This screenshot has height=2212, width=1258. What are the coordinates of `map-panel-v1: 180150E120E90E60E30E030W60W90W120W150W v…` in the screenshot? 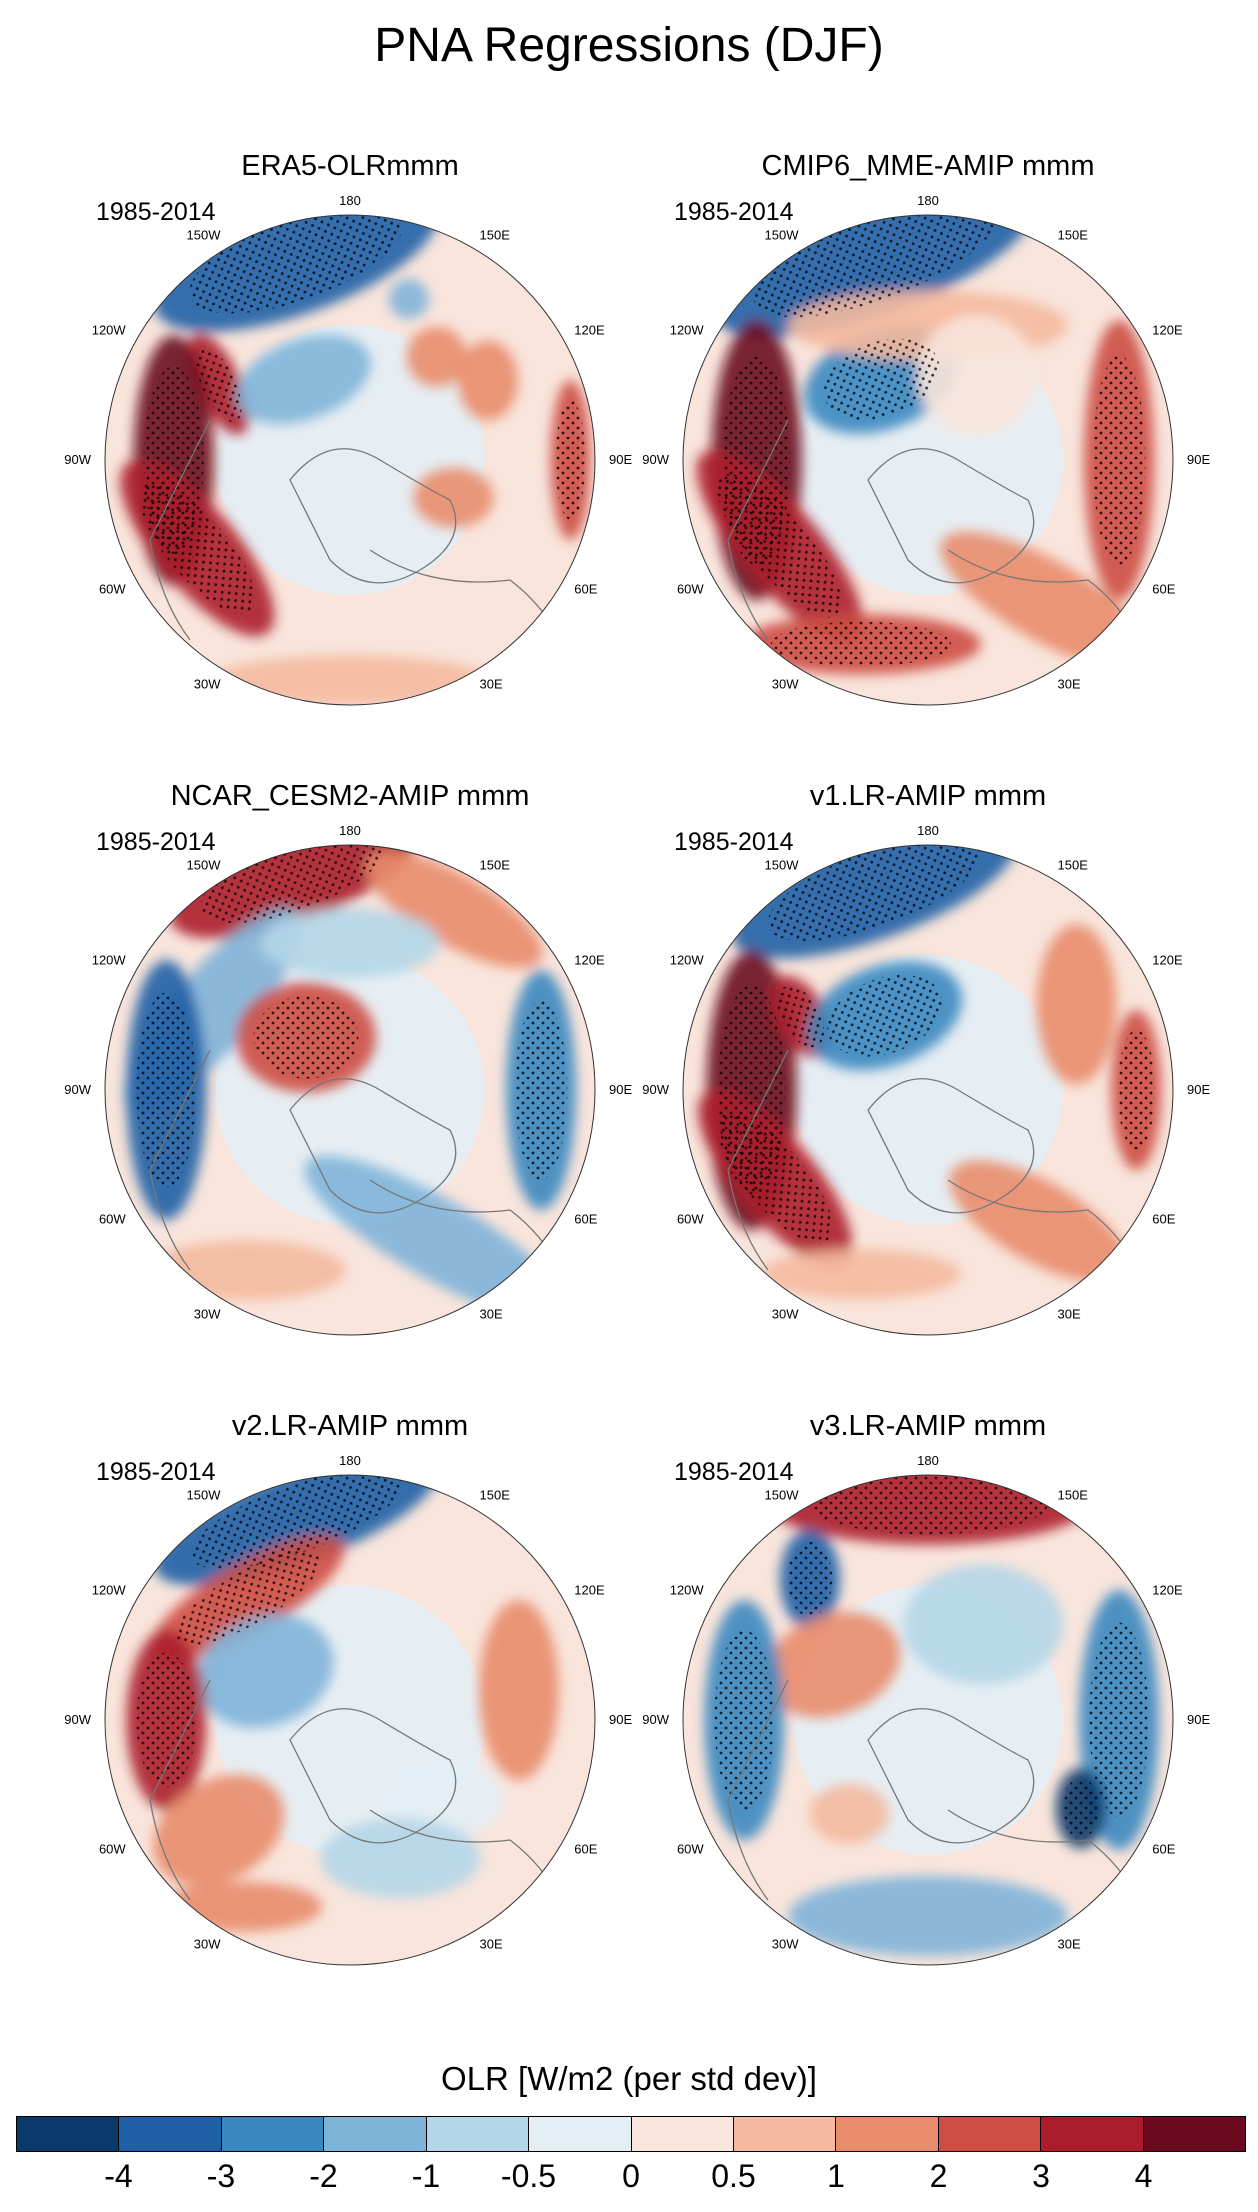 It's located at (928, 1060).